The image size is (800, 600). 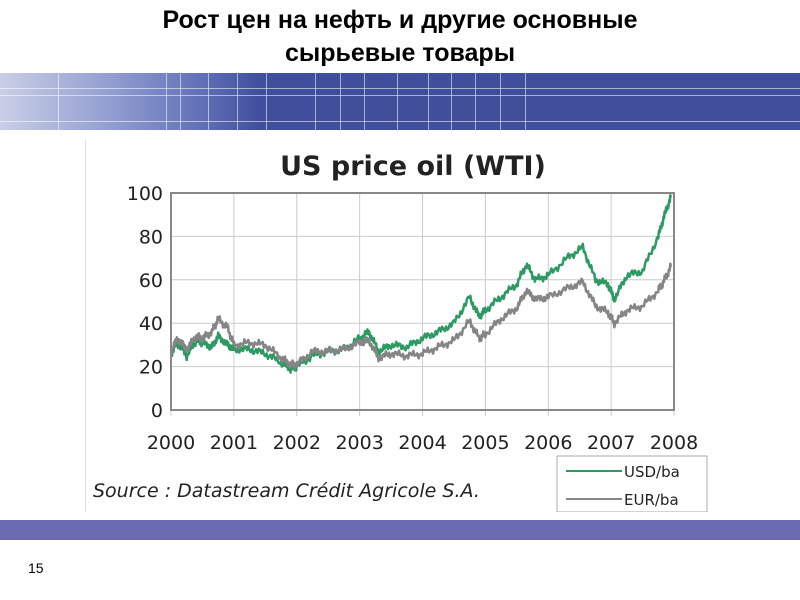 I want to click on x-tick-label: 2002, so click(x=297, y=443).